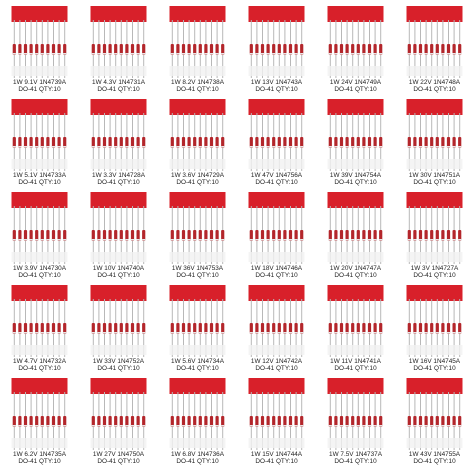 This screenshot has width=474, height=474. Describe the element at coordinates (356, 268) in the screenshot. I see `label-line1: 1W 20V 1N4747A` at that location.